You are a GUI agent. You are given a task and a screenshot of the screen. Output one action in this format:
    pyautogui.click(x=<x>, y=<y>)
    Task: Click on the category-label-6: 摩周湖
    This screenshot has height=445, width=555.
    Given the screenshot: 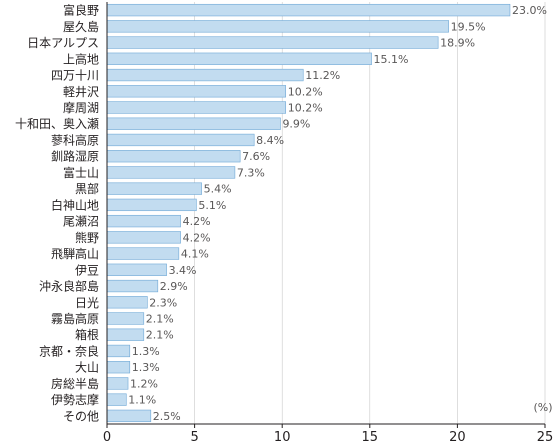 What is the action you would take?
    pyautogui.click(x=81, y=107)
    